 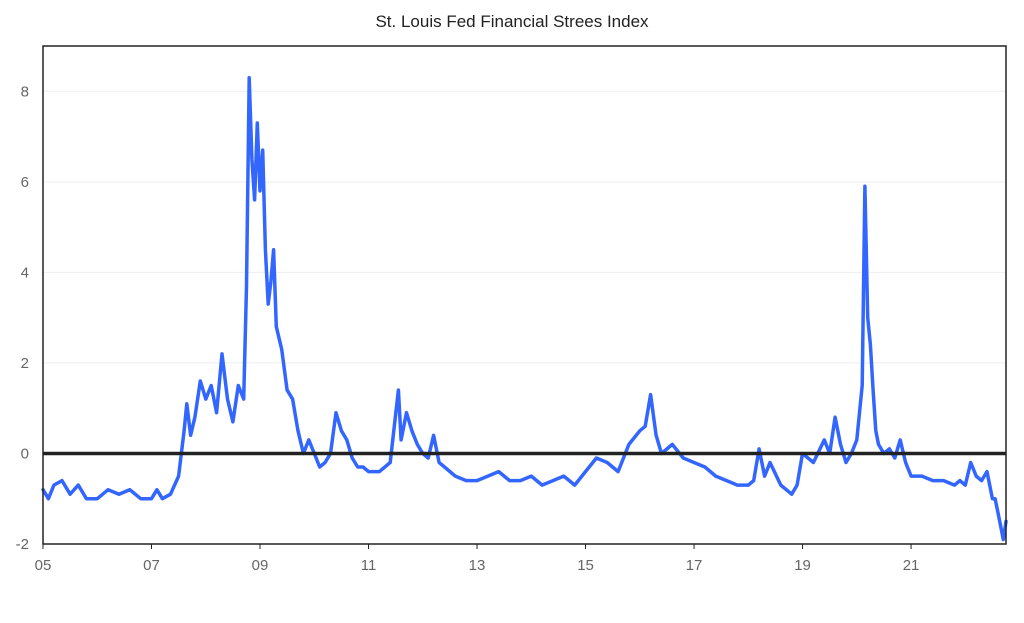 I want to click on x-tick-label: 15, so click(x=585, y=565).